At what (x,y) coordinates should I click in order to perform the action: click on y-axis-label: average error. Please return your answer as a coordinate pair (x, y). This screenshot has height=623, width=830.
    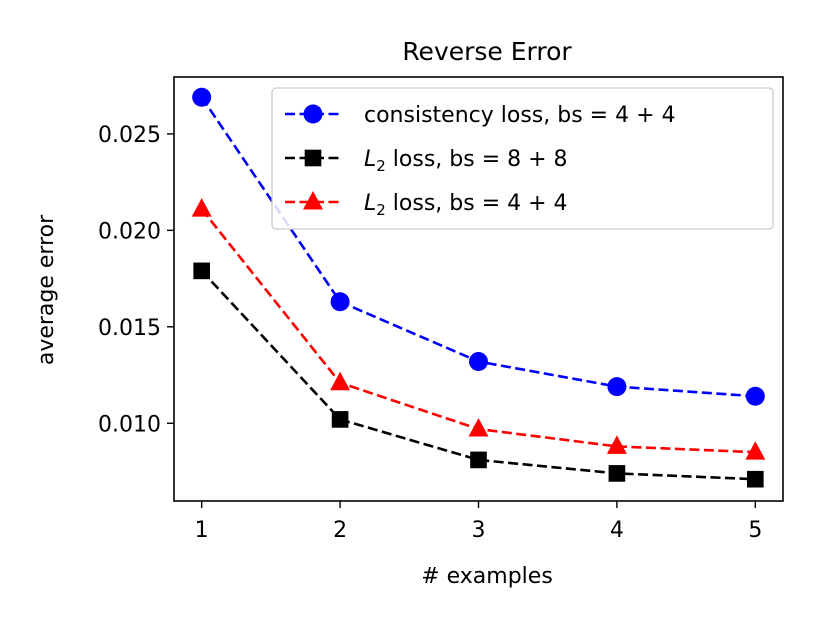
    Looking at the image, I should click on (46, 289).